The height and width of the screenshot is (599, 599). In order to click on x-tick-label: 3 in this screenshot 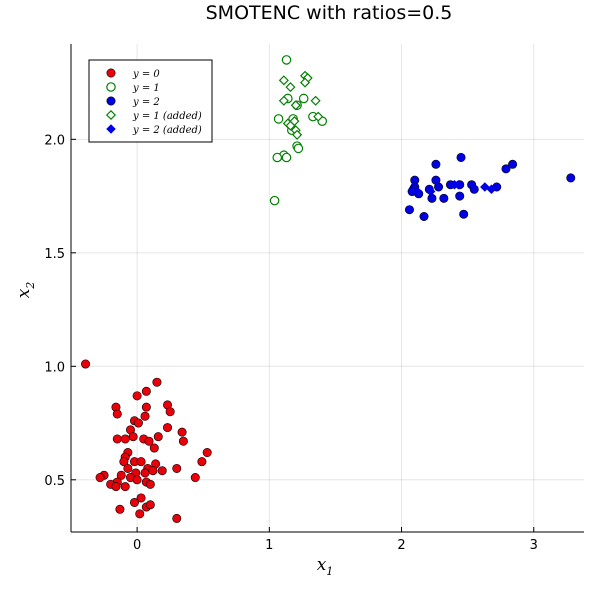, I will do `click(534, 545)`.